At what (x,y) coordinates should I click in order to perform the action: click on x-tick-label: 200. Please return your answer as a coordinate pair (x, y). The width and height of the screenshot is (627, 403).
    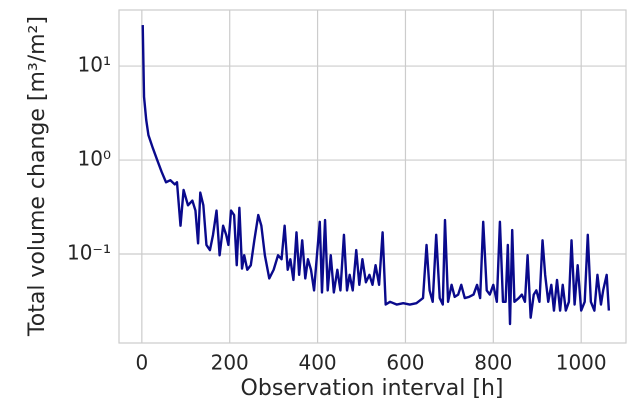
    Looking at the image, I should click on (230, 363).